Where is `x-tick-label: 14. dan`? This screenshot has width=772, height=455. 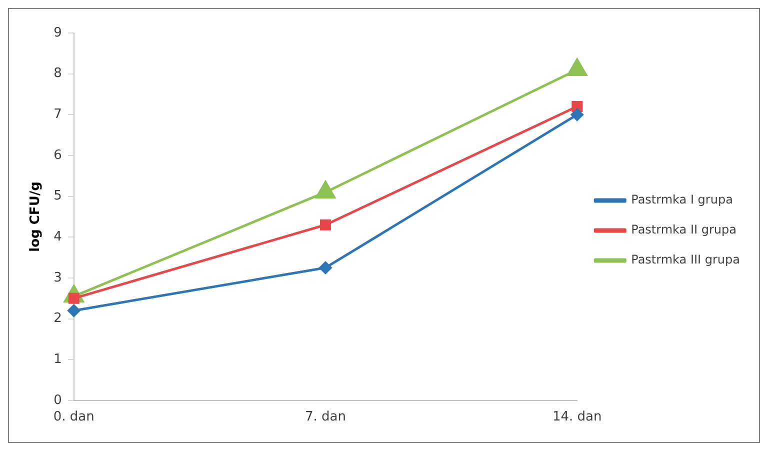
x-tick-label: 14. dan is located at coordinates (577, 417).